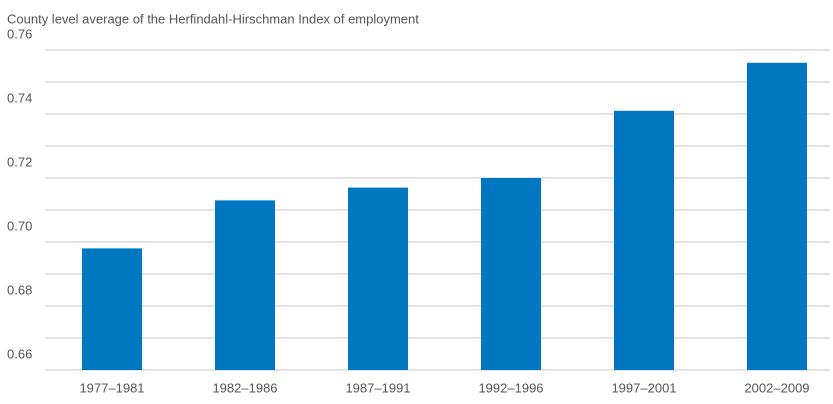  Describe the element at coordinates (643, 387) in the screenshot. I see `x-tick-label: 1997–2001` at that location.